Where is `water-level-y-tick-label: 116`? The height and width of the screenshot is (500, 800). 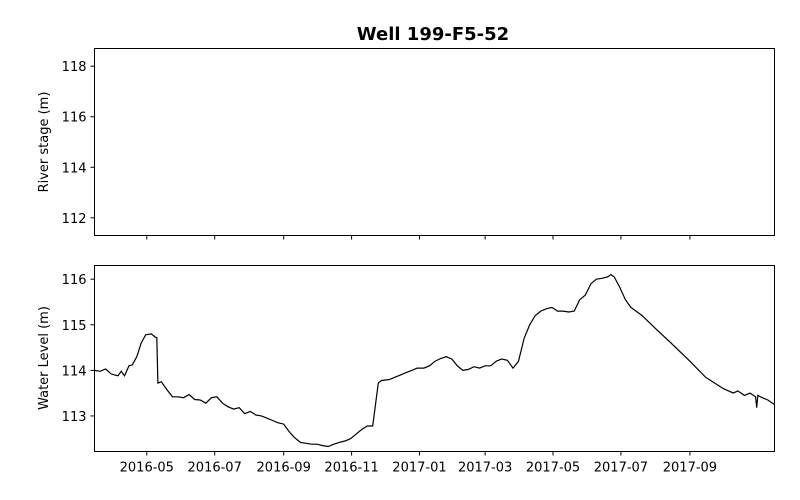
water-level-y-tick-label: 116 is located at coordinates (74, 280).